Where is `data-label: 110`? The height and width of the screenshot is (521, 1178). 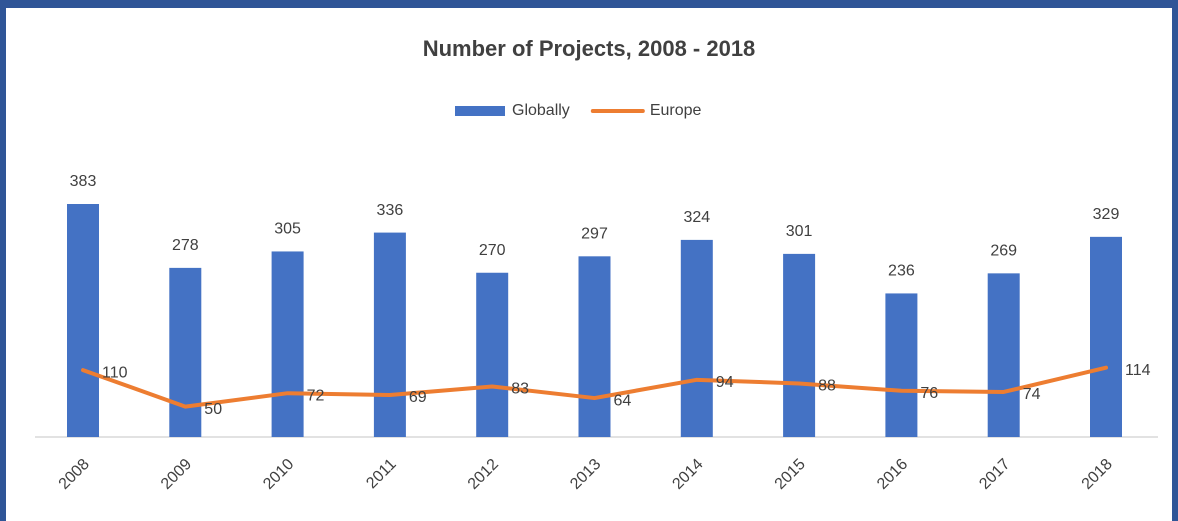 data-label: 110 is located at coordinates (115, 372).